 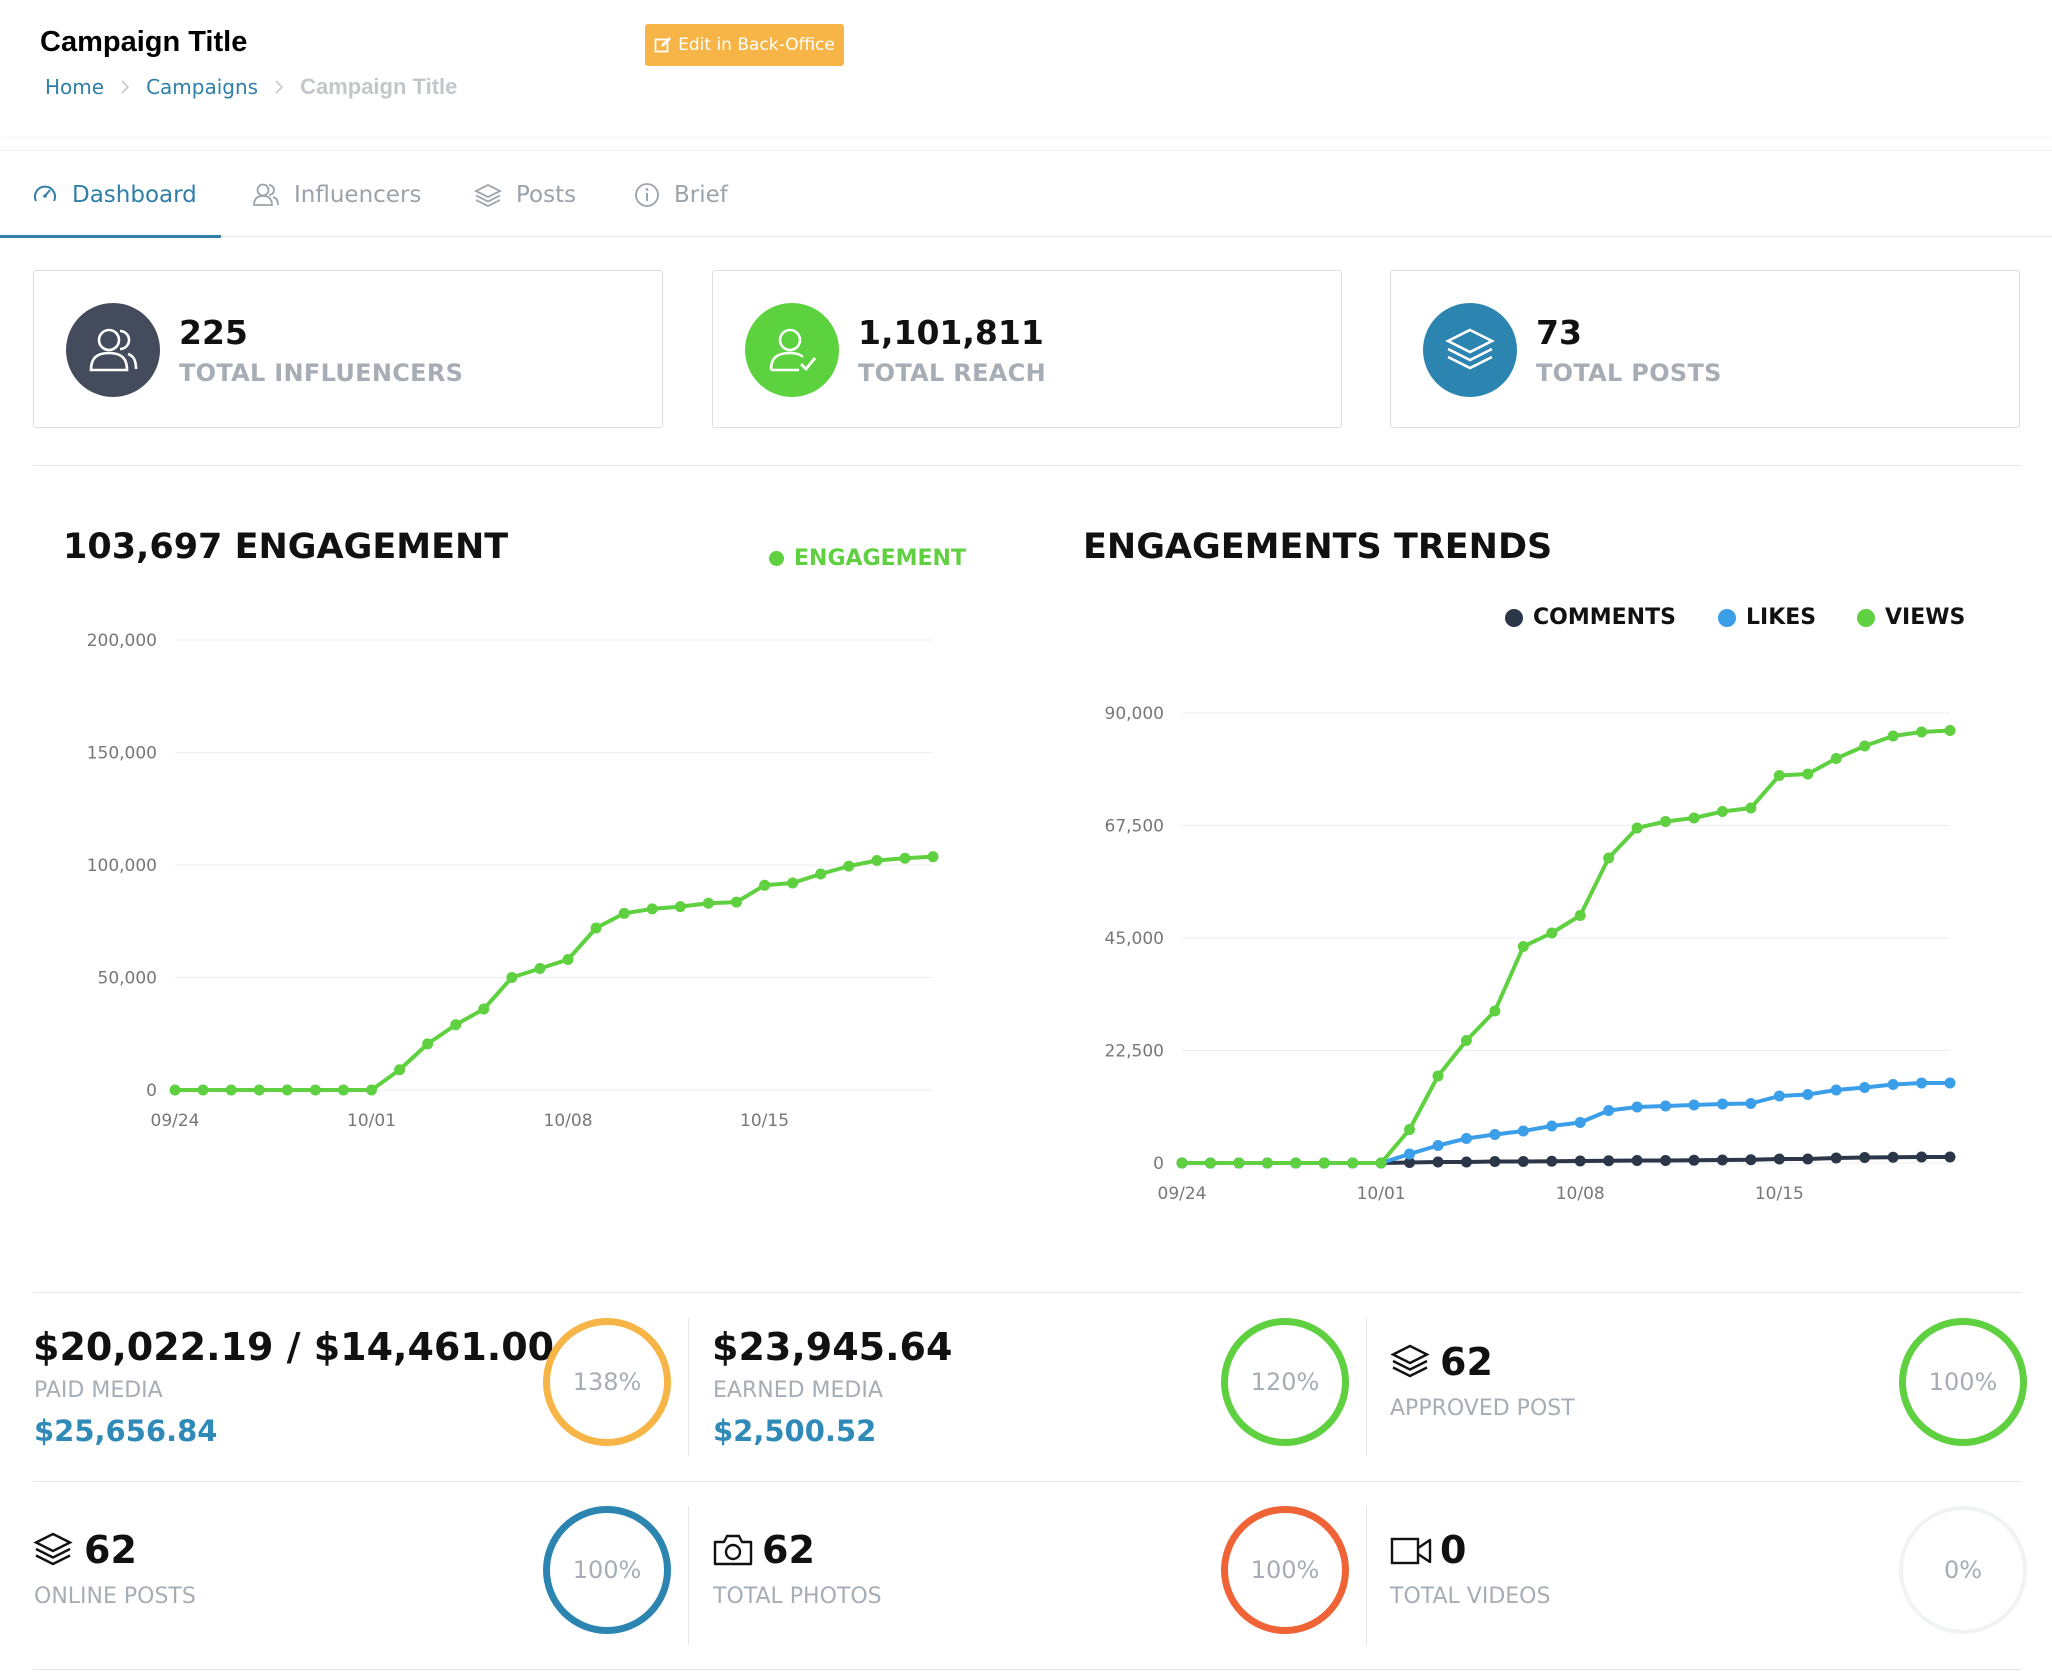 What do you see at coordinates (1767, 617) in the screenshot?
I see `trends-legend-likes: LIKES` at bounding box center [1767, 617].